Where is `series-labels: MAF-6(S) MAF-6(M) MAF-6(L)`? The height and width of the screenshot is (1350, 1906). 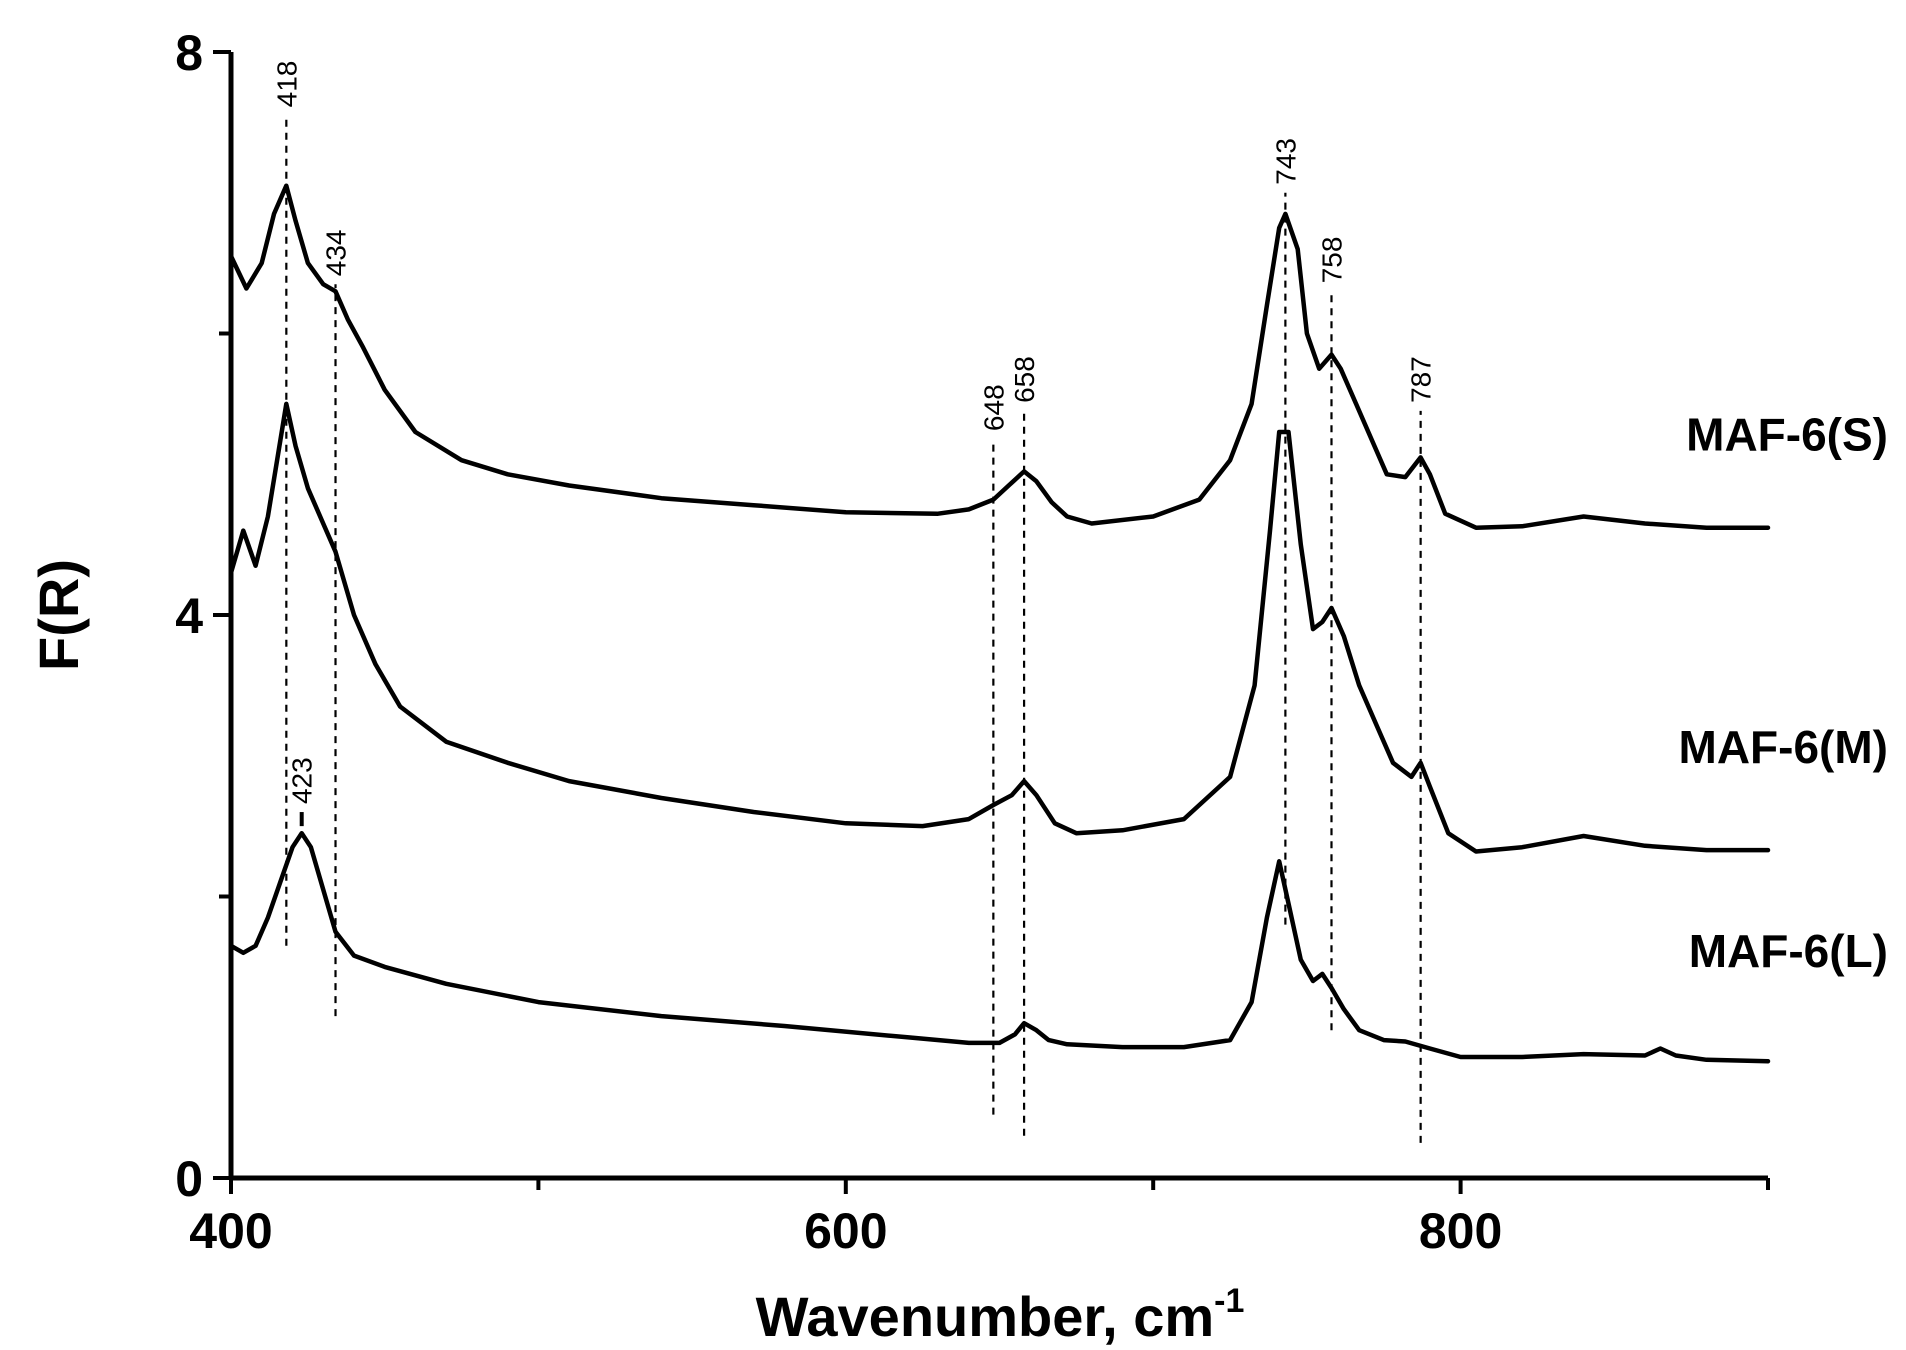 series-labels: MAF-6(S) MAF-6(M) MAF-6(L) is located at coordinates (1784, 692).